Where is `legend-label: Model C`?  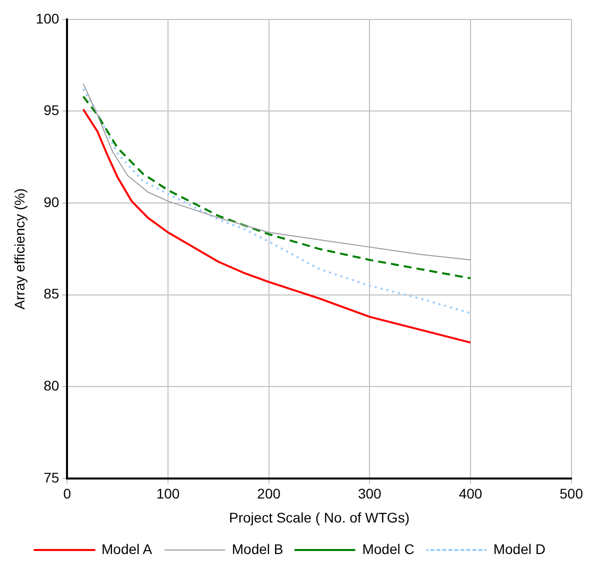 legend-label: Model C is located at coordinates (388, 548).